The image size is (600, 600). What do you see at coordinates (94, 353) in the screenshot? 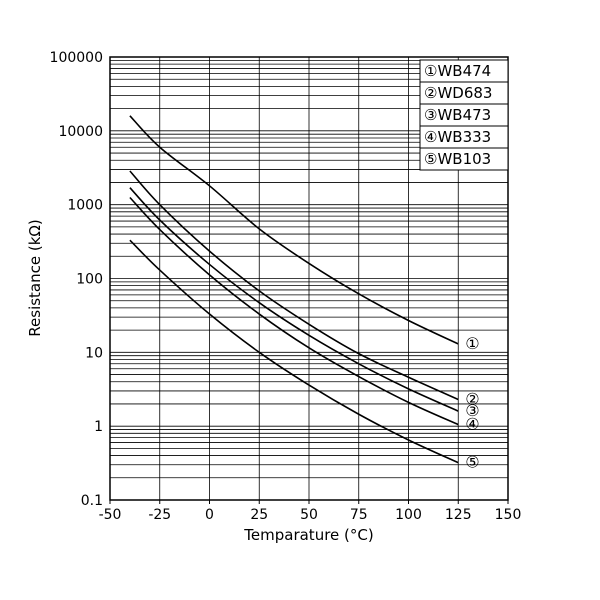
I see `y-tick-label: 10` at bounding box center [94, 353].